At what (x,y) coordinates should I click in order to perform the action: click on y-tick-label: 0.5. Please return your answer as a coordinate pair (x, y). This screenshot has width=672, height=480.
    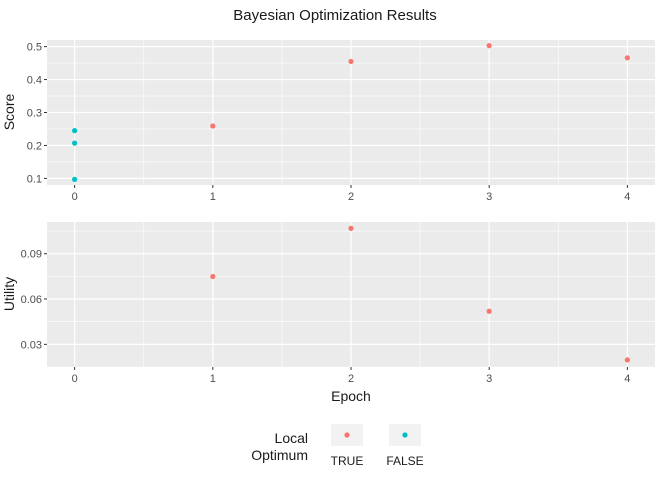
    Looking at the image, I should click on (34, 48).